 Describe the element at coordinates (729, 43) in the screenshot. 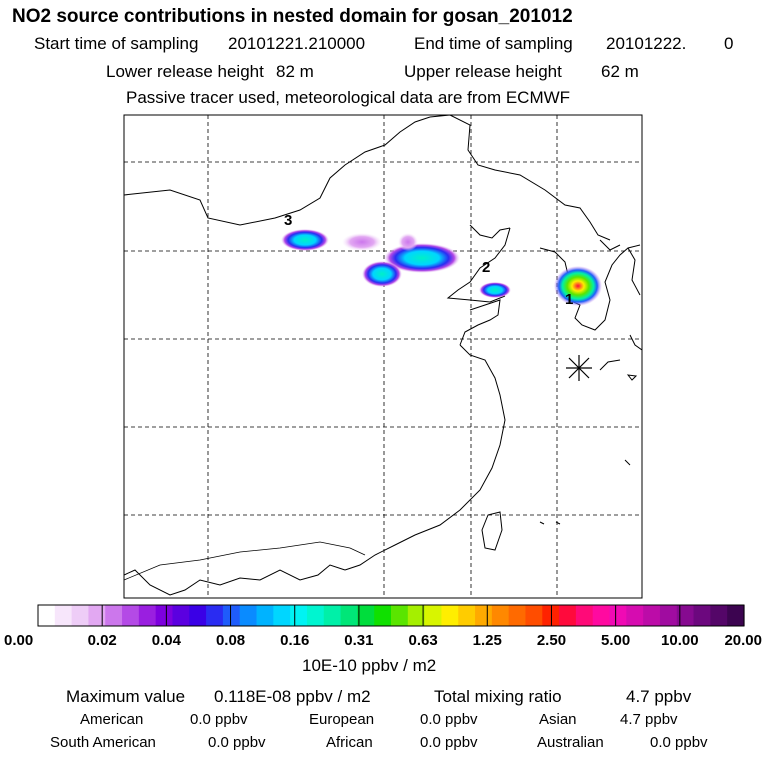

I see `end-time-extra: 0` at that location.